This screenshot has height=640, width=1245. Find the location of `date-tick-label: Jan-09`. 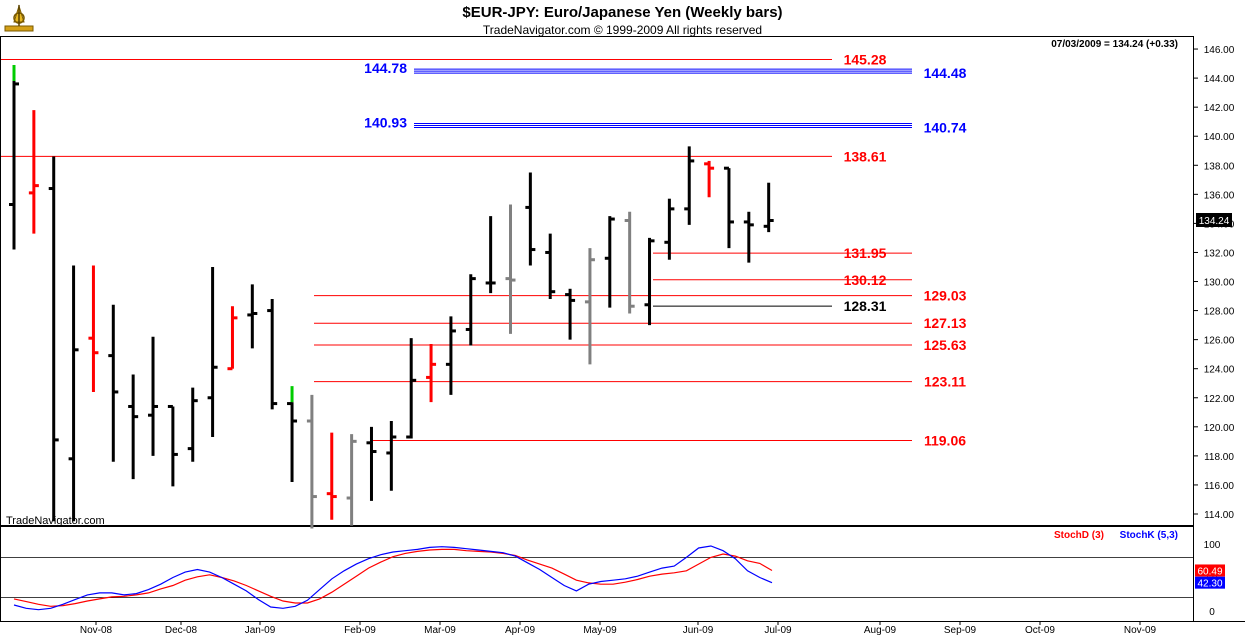

date-tick-label: Jan-09 is located at coordinates (260, 630).